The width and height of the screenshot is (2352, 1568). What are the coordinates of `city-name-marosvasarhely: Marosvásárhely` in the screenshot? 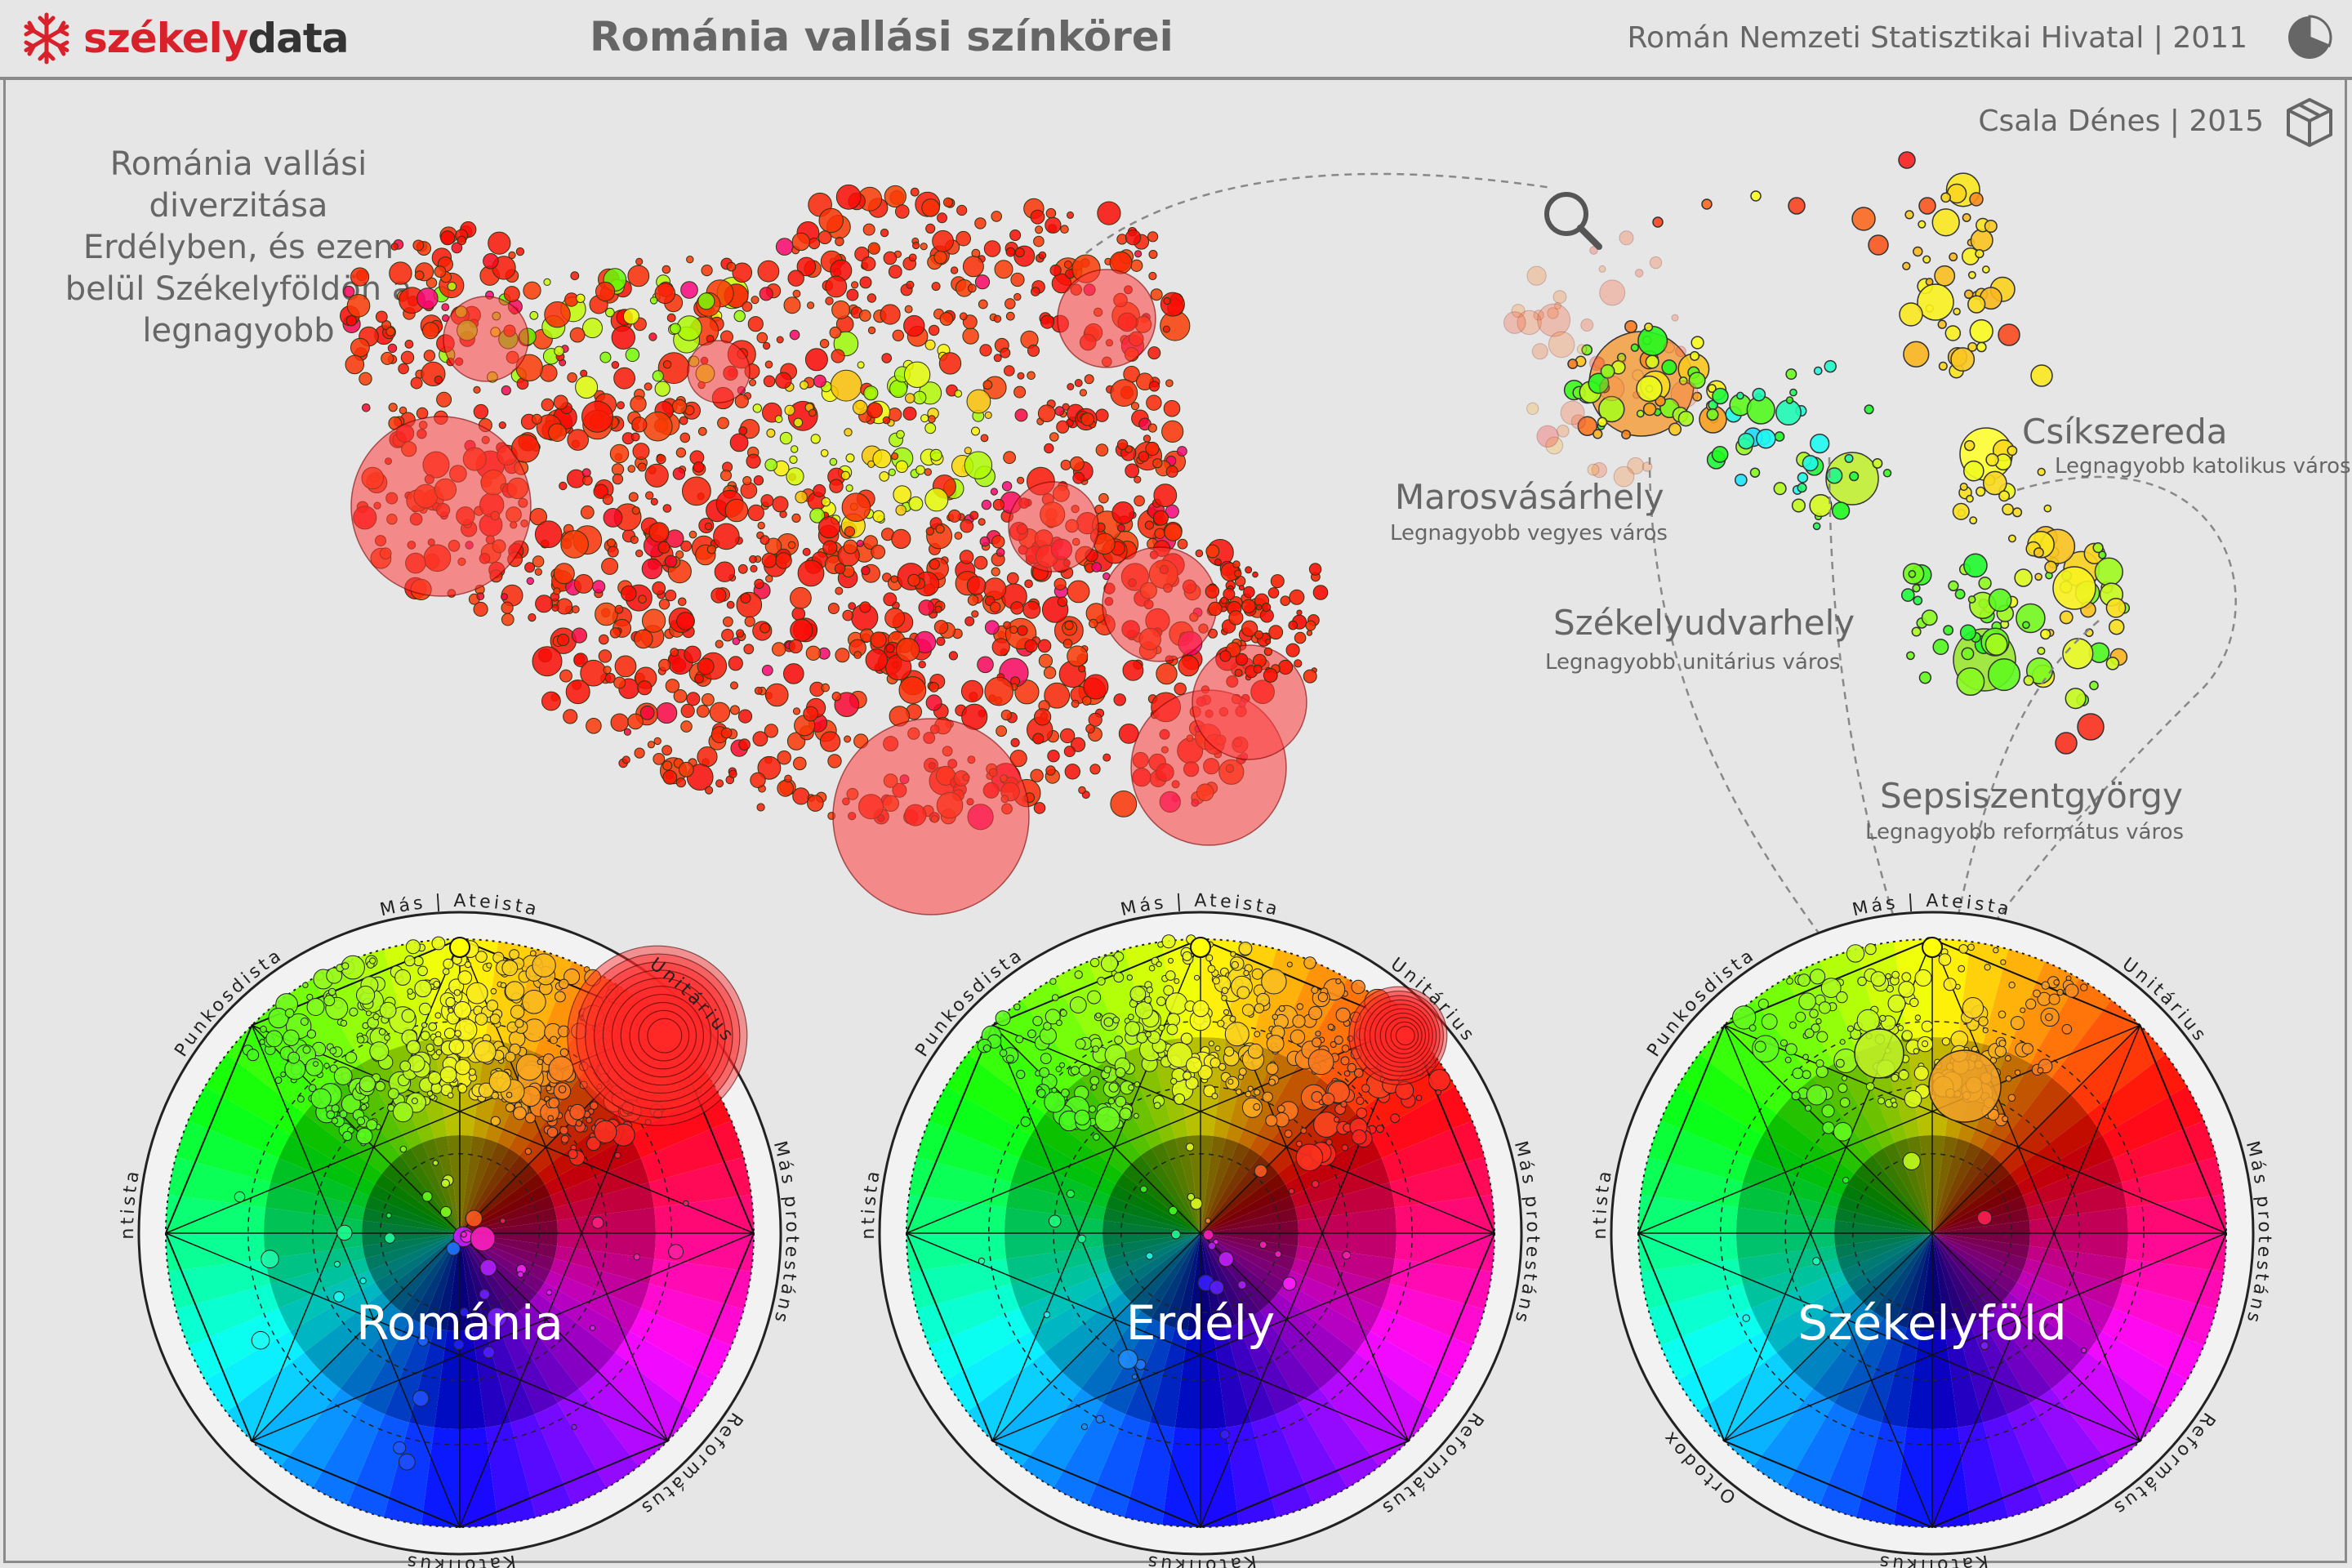 It's located at (1529, 497).